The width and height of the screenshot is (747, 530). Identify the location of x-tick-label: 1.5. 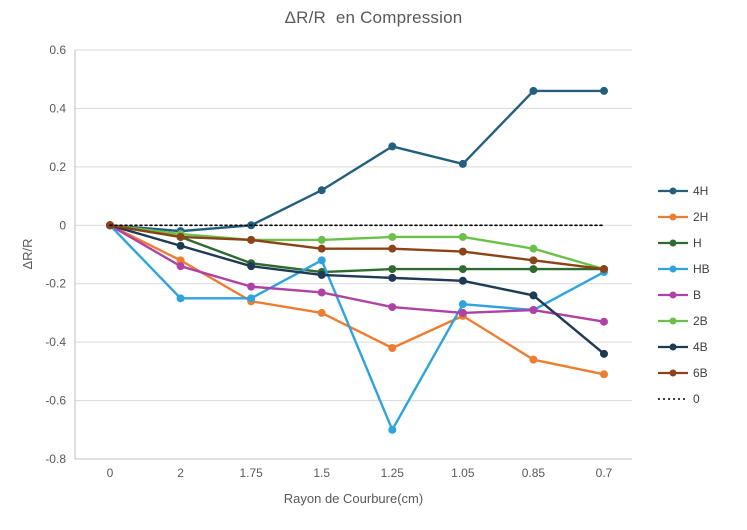
(321, 473).